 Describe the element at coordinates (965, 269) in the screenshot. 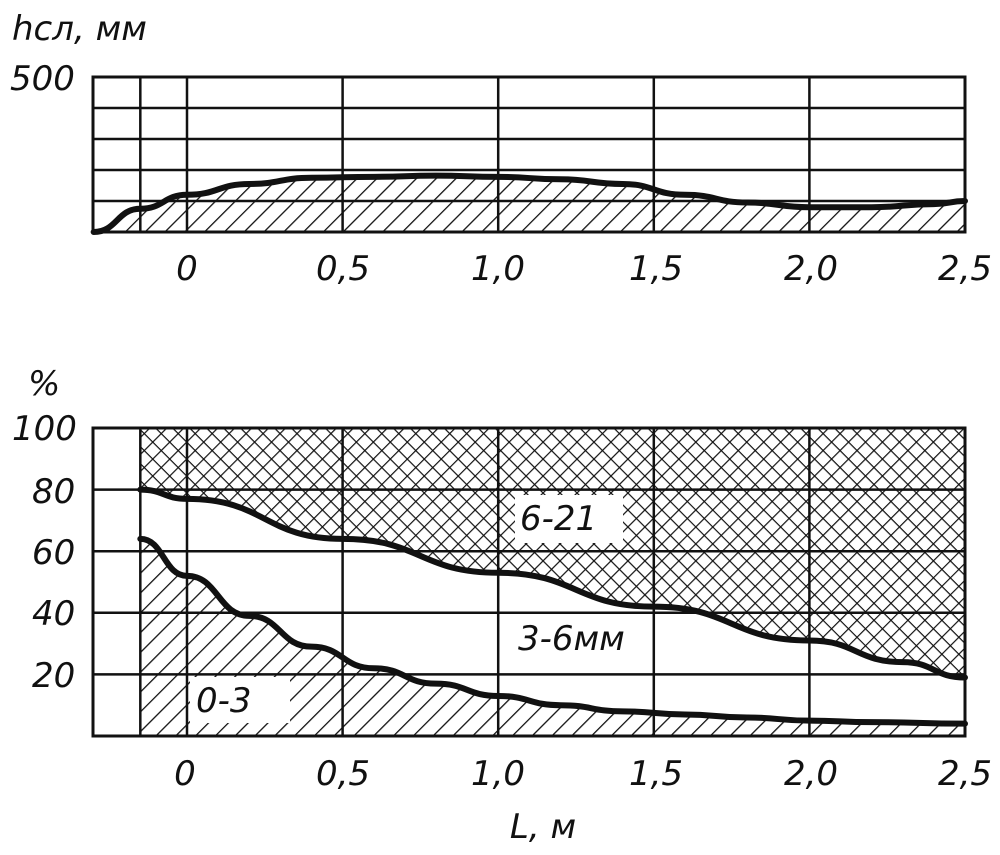

I see `top-x-tick-label: 2,5` at that location.